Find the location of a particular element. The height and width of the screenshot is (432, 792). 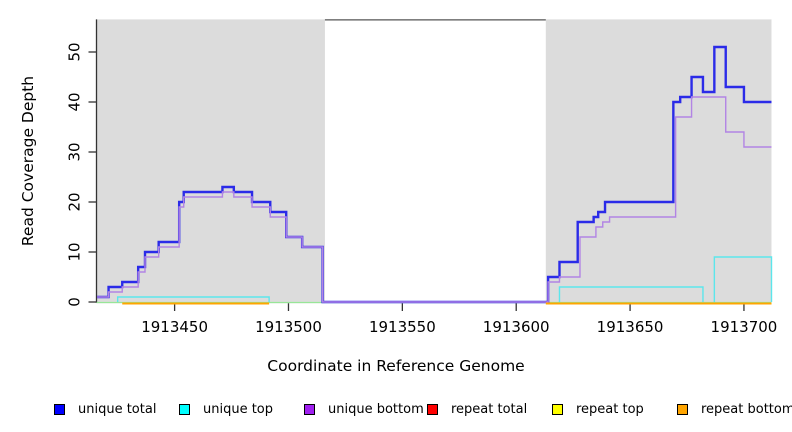

legend-label: unique bottom is located at coordinates (376, 409).